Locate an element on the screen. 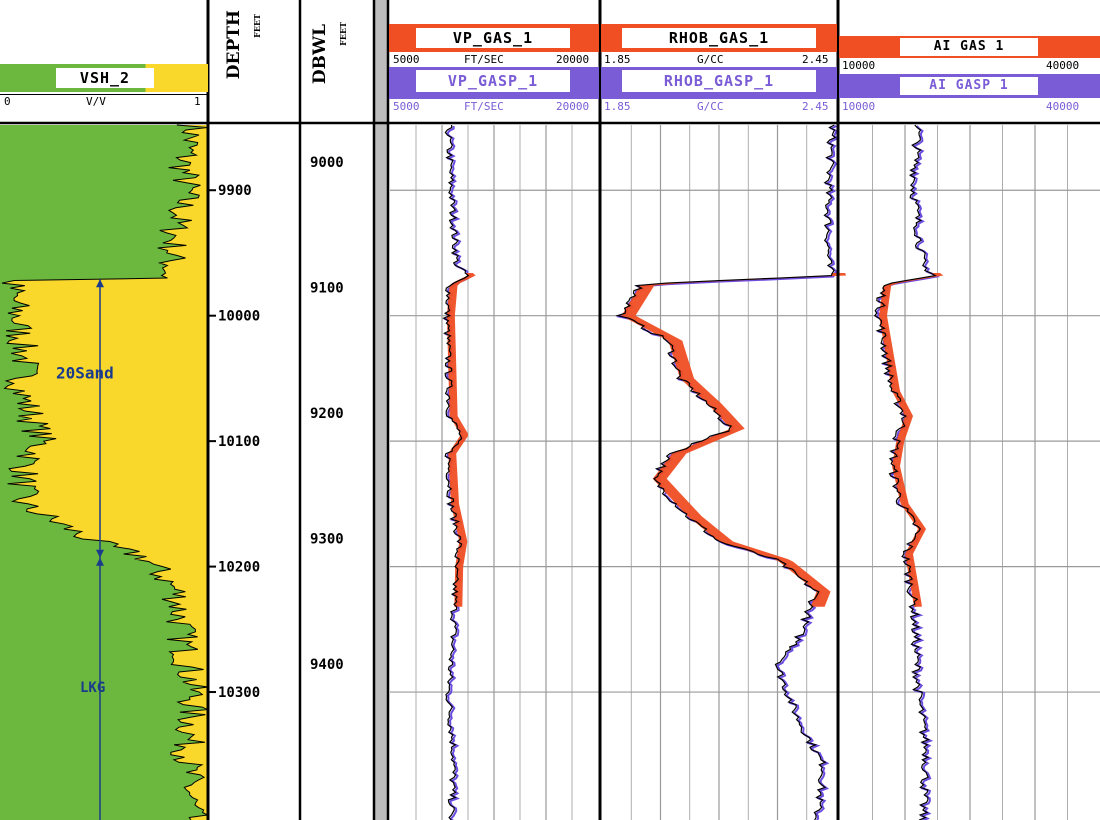 The height and width of the screenshot is (820, 1100). rhob-gasp-min: 1.85 is located at coordinates (617, 106).